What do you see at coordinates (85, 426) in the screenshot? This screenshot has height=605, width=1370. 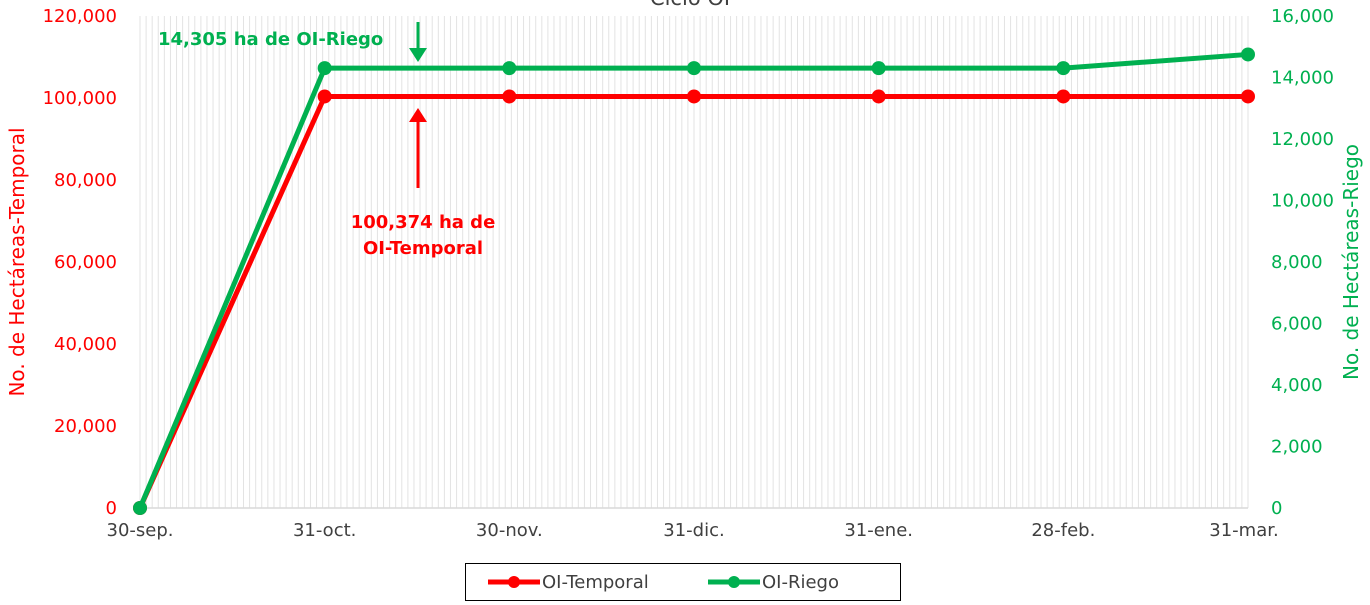 I see `left-tick-label: 20,000` at bounding box center [85, 426].